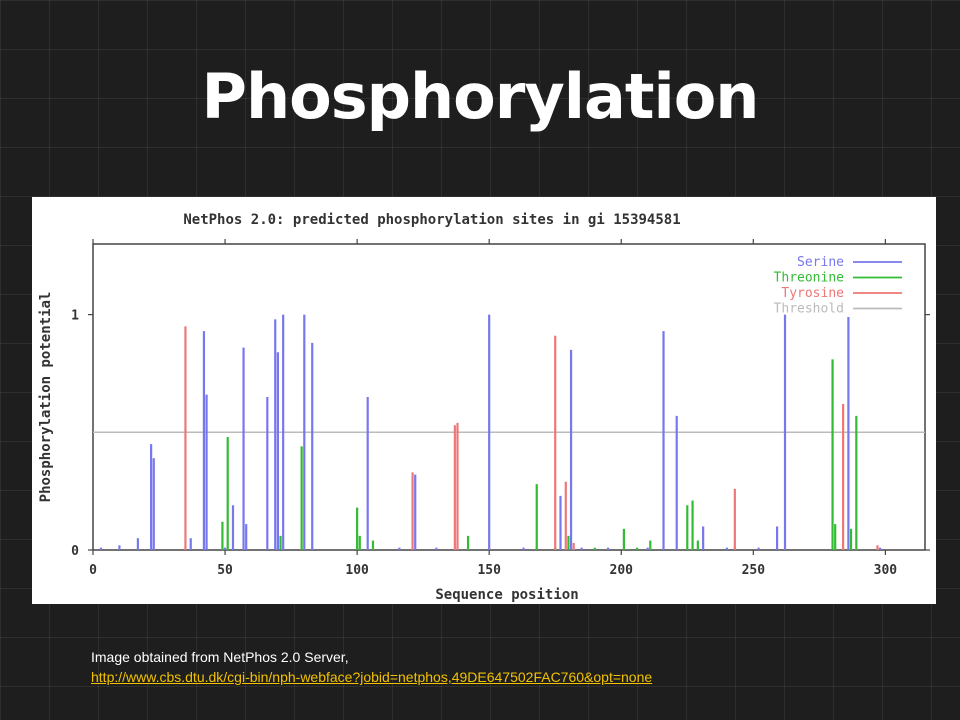 The image size is (960, 720). I want to click on x-tick-label: 150, so click(489, 570).